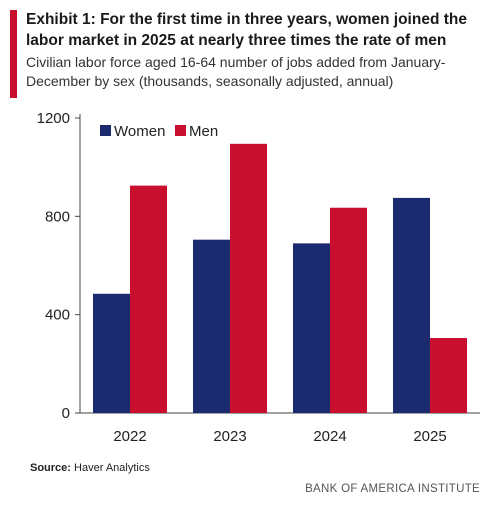  I want to click on bar-women-2022, so click(111, 353).